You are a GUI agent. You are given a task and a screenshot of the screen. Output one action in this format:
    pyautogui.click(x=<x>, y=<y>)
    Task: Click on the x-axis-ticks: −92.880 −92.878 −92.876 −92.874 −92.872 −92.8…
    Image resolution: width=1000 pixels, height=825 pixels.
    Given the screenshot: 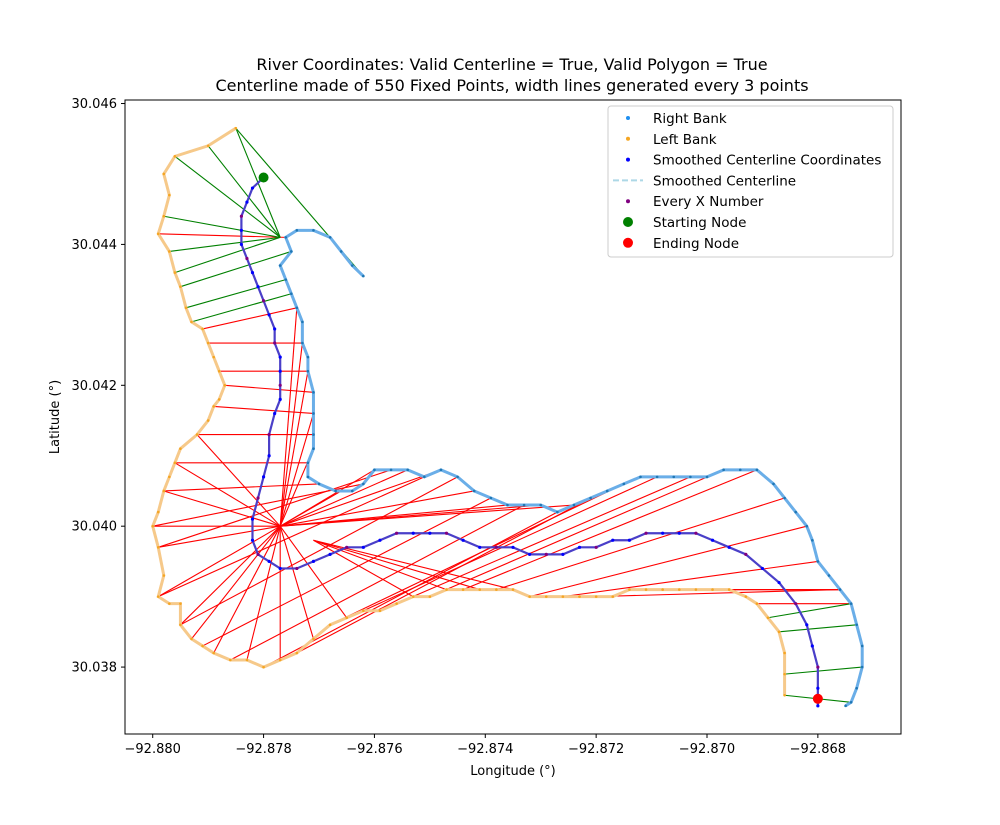 What is the action you would take?
    pyautogui.click(x=485, y=745)
    